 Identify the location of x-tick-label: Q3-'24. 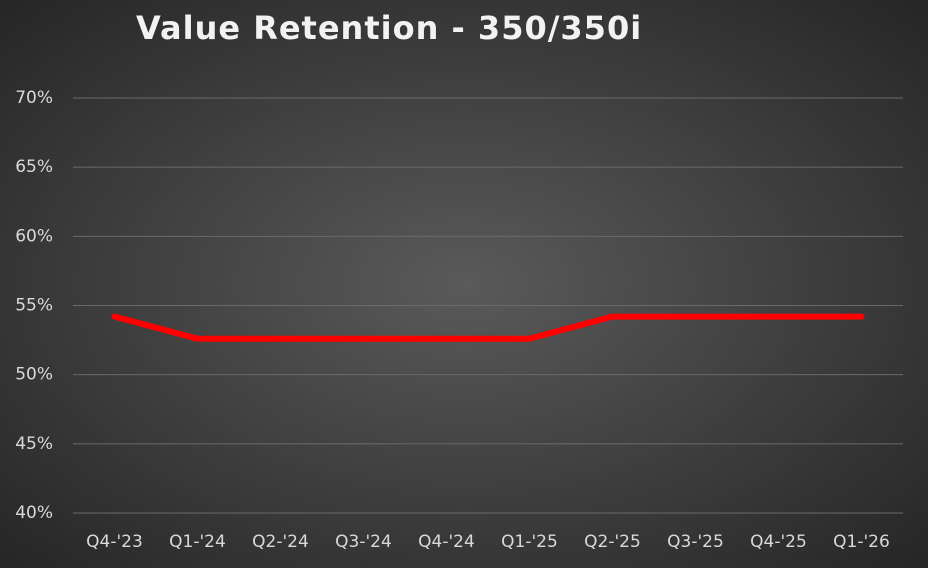
(363, 542).